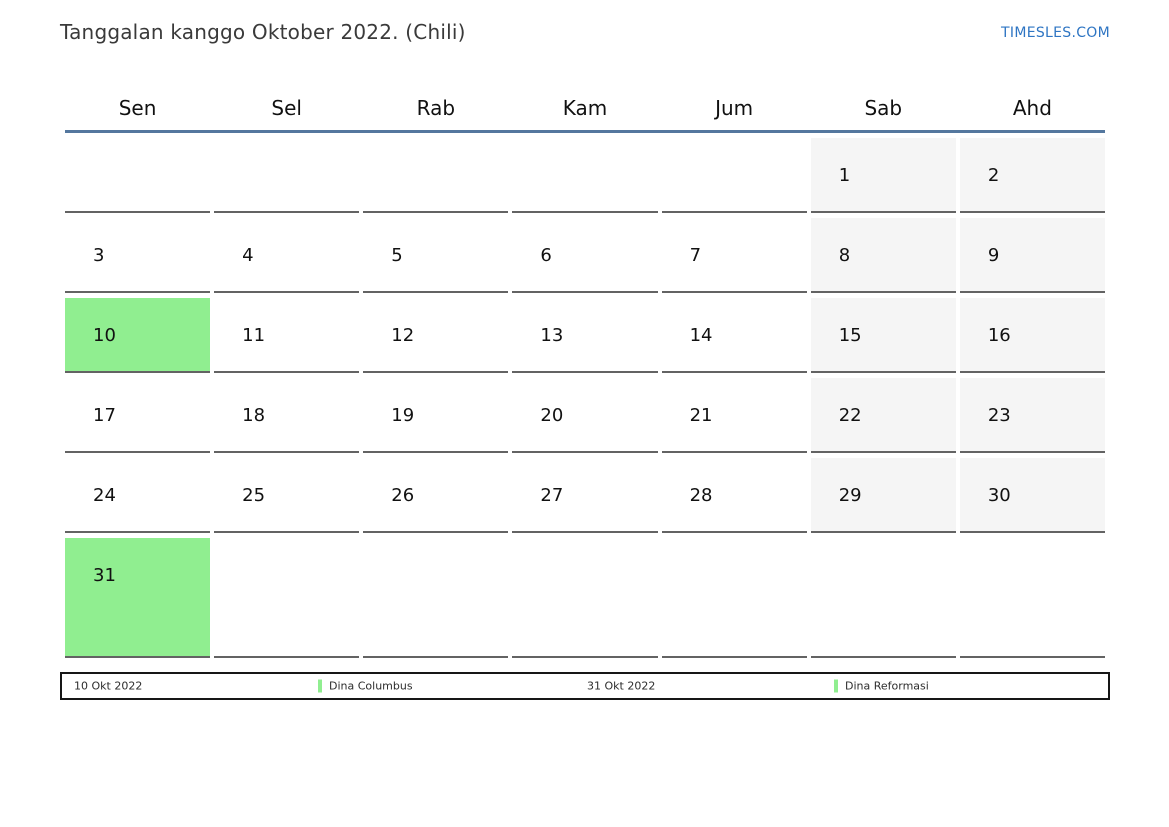 This screenshot has height=827, width=1169. I want to click on day-cell-15: 15, so click(883, 335).